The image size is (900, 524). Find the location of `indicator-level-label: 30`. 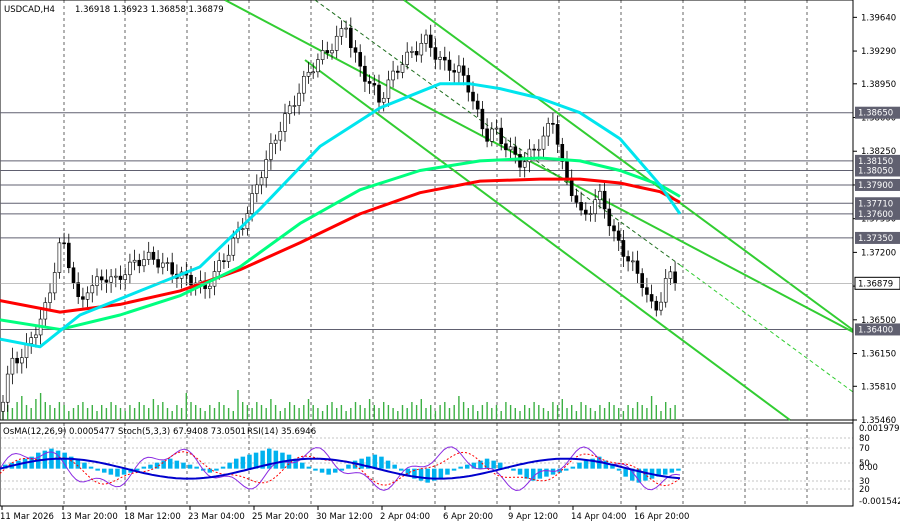

indicator-level-label: 30 is located at coordinates (864, 482).